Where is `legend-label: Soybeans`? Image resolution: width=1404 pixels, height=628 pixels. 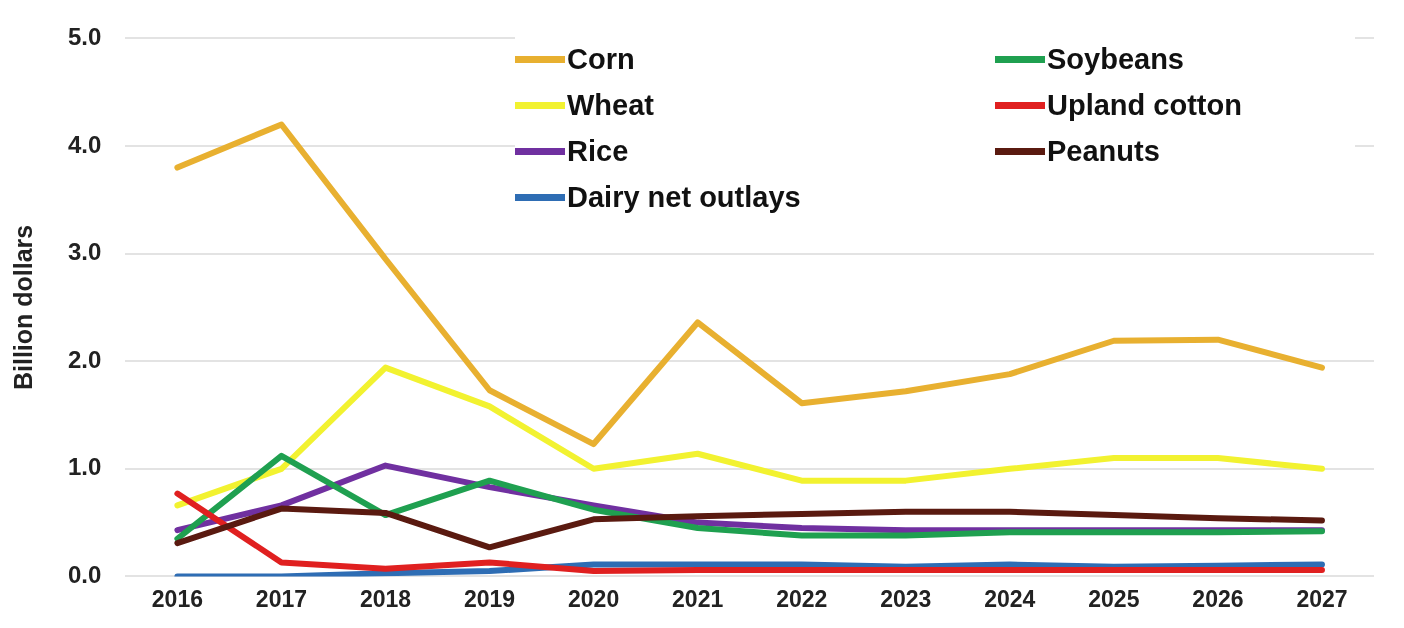
legend-label: Soybeans is located at coordinates (1115, 59).